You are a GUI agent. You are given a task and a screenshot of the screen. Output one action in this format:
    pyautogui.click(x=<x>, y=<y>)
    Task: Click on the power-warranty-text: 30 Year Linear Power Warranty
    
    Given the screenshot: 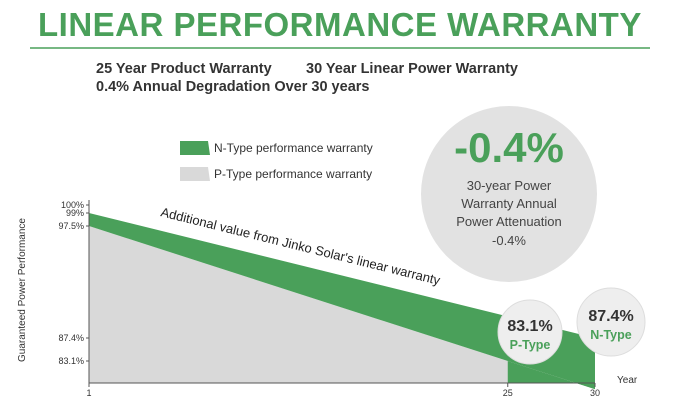 What is the action you would take?
    pyautogui.click(x=412, y=69)
    